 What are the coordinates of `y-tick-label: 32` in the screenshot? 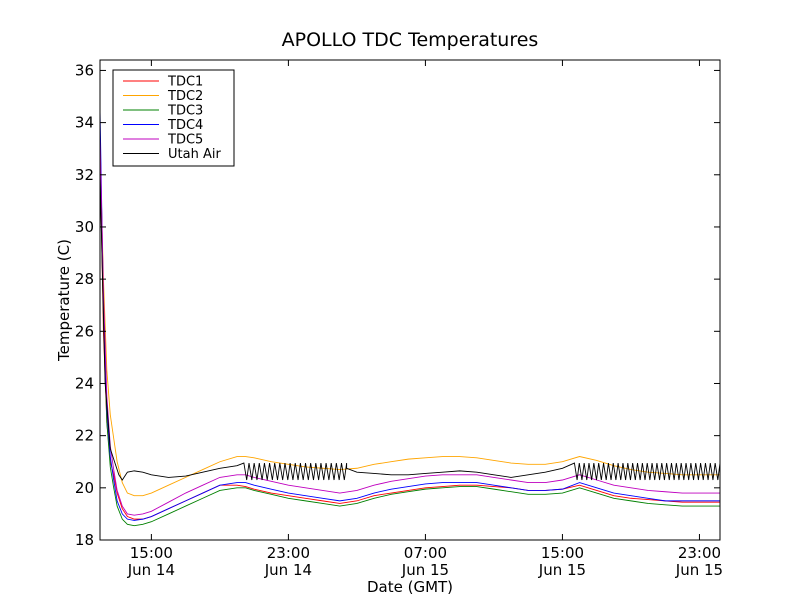 It's located at (84, 175).